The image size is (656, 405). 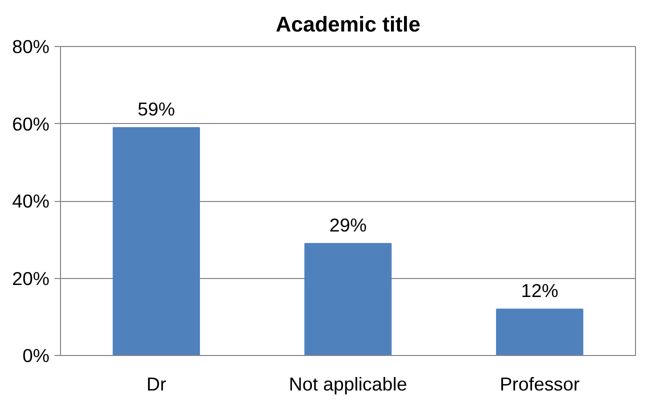 What do you see at coordinates (157, 109) in the screenshot?
I see `data-label: 59%` at bounding box center [157, 109].